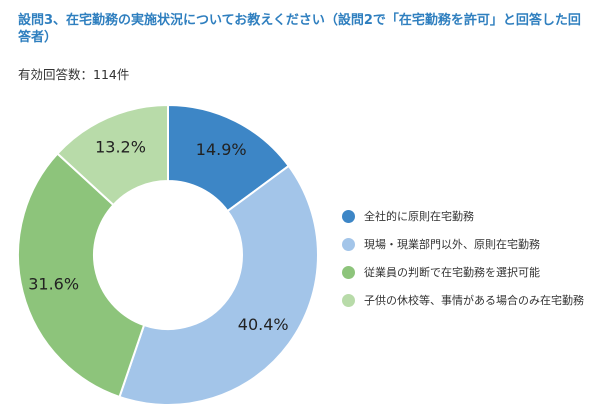 This screenshot has height=419, width=600. What do you see at coordinates (263, 324) in the screenshot?
I see `slice-label-2: 40.4%` at bounding box center [263, 324].